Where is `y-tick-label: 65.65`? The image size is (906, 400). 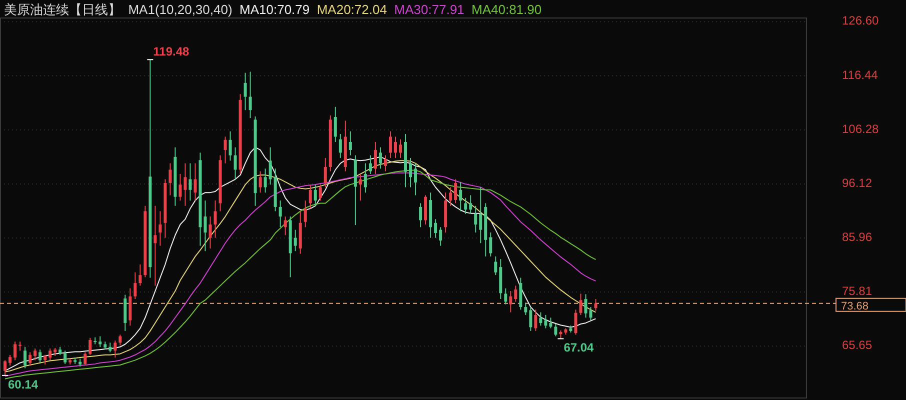
y-tick-label: 65.65 is located at coordinates (857, 345).